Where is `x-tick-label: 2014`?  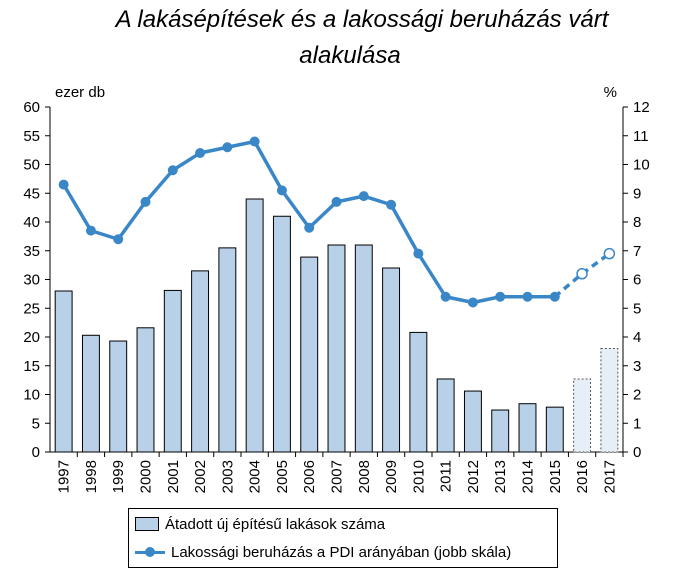
x-tick-label: 2014 is located at coordinates (528, 476).